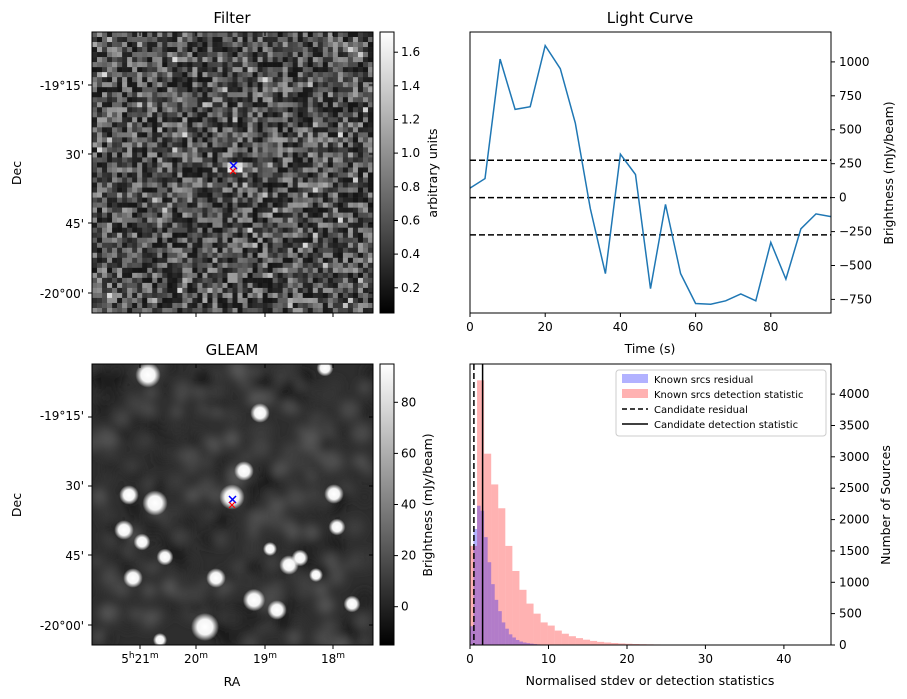 The image size is (907, 699). Describe the element at coordinates (408, 556) in the screenshot. I see `colorbar-tick-label: 20` at that location.